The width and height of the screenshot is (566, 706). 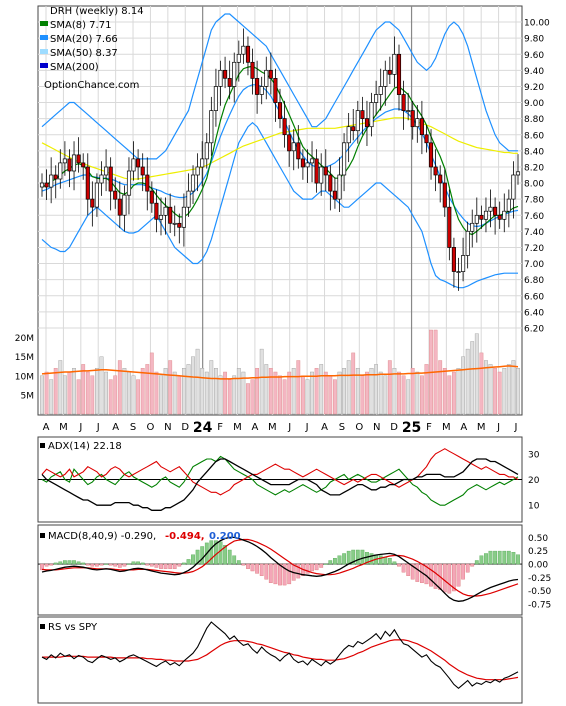 I want to click on rs-panel: RS vs SPY, so click(x=280, y=660).